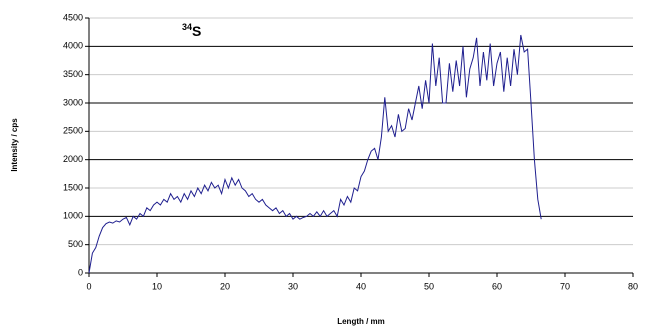  Describe the element at coordinates (633, 286) in the screenshot. I see `x-tick-label: 80` at that location.